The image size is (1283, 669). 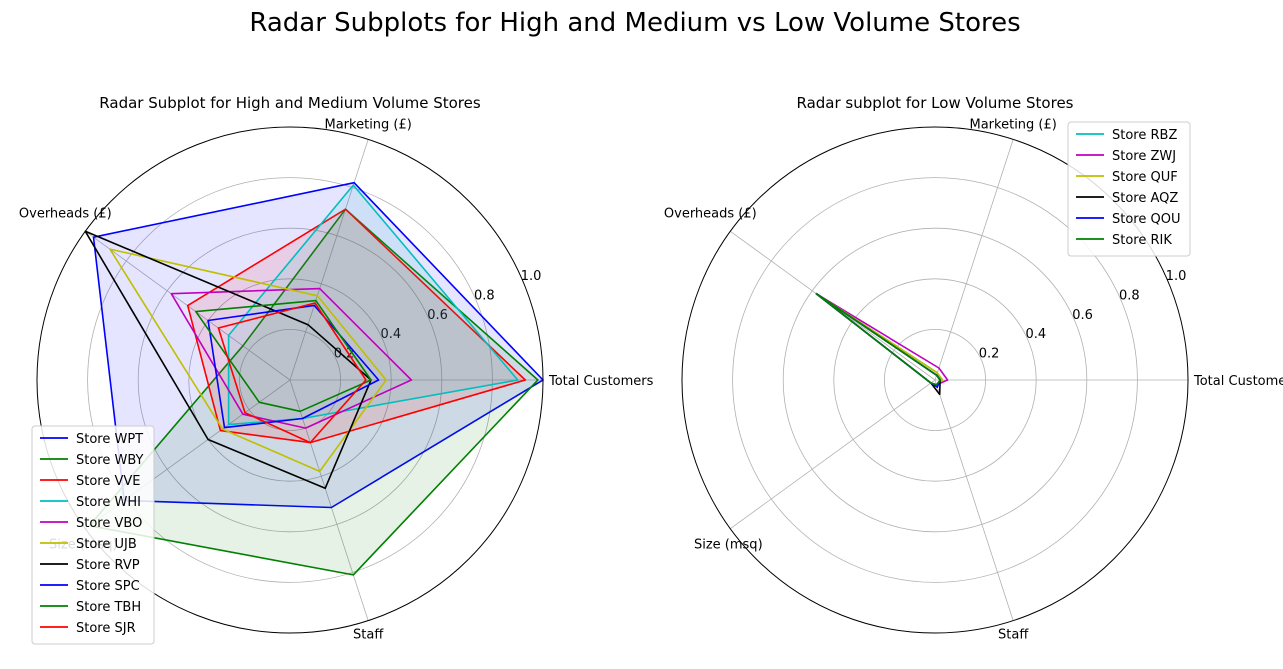 What do you see at coordinates (108, 565) in the screenshot?
I see `legend-entry: Store RVP` at bounding box center [108, 565].